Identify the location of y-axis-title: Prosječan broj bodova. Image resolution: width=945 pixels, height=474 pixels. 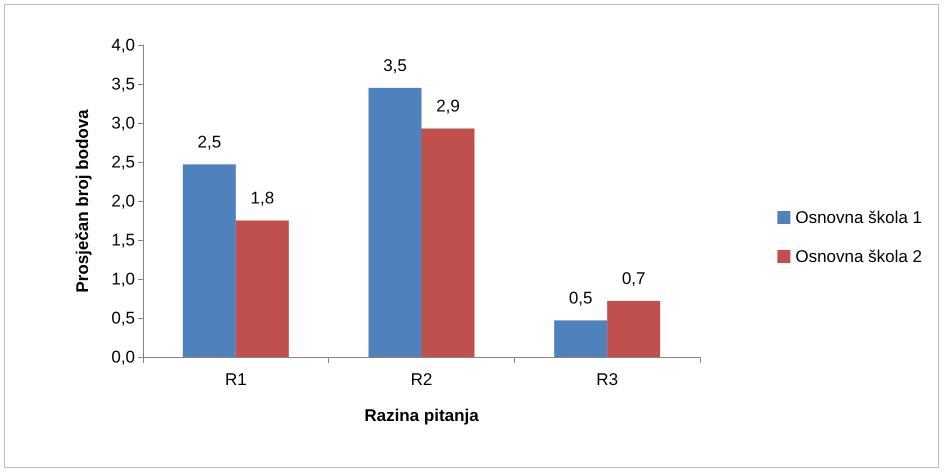
(82, 200).